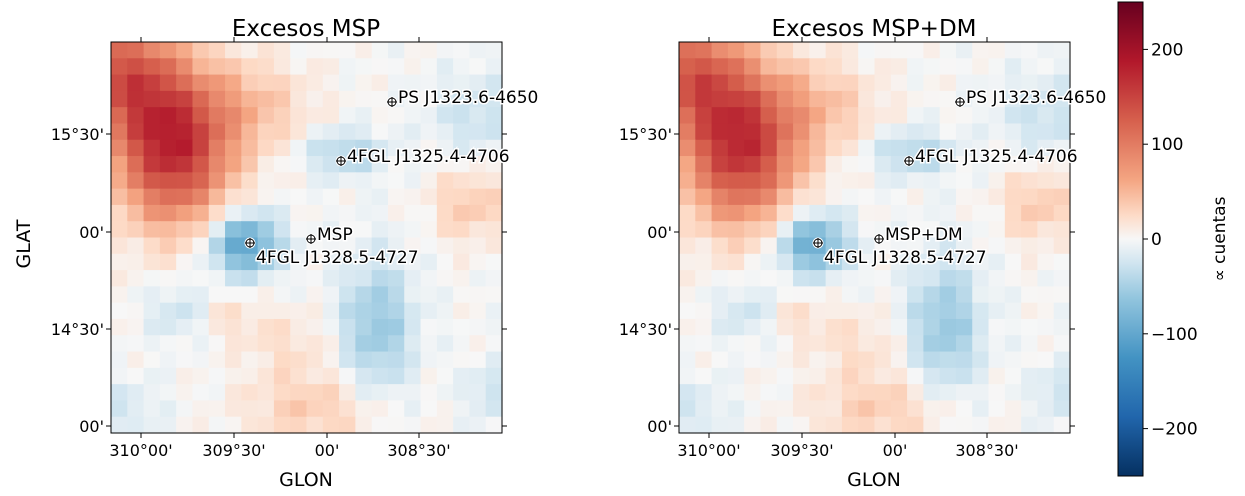 This screenshot has width=1245, height=496. What do you see at coordinates (1036, 98) in the screenshot?
I see `source-label: PS J1323.6-4650` at bounding box center [1036, 98].